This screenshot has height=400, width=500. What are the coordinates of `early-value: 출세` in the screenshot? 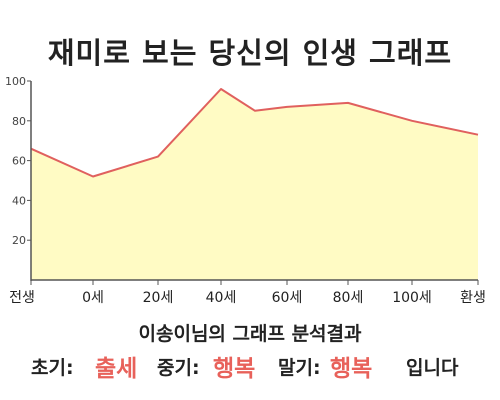 It's located at (116, 369).